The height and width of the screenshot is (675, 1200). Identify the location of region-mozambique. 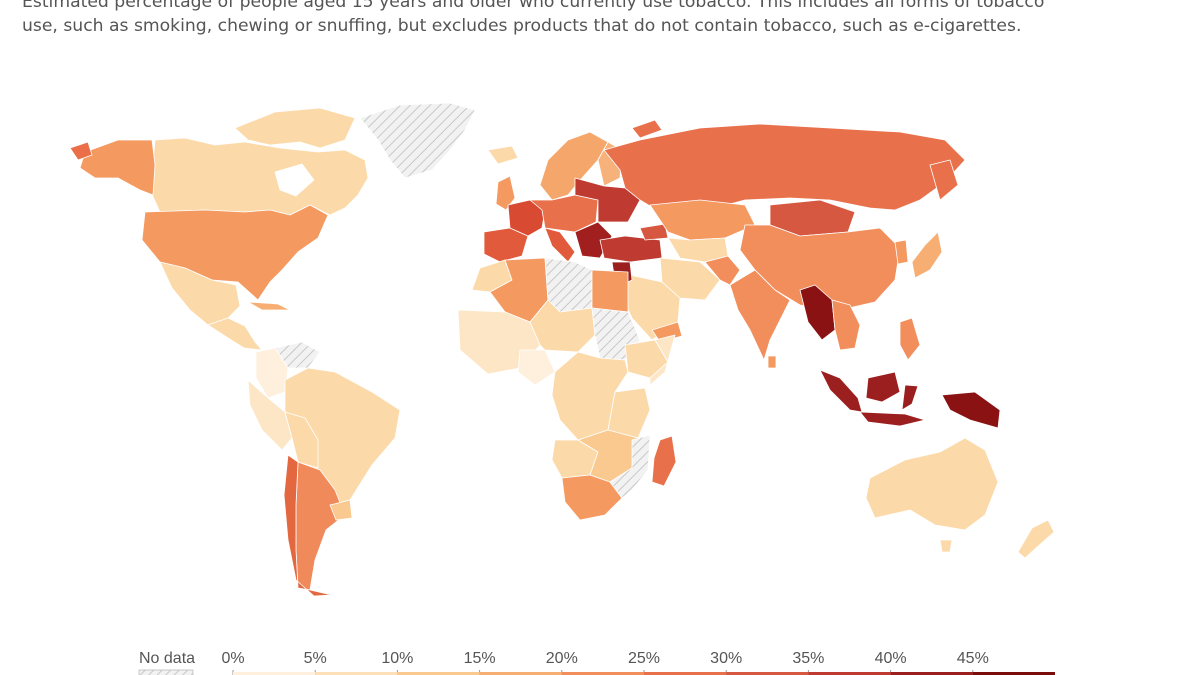
(630, 466).